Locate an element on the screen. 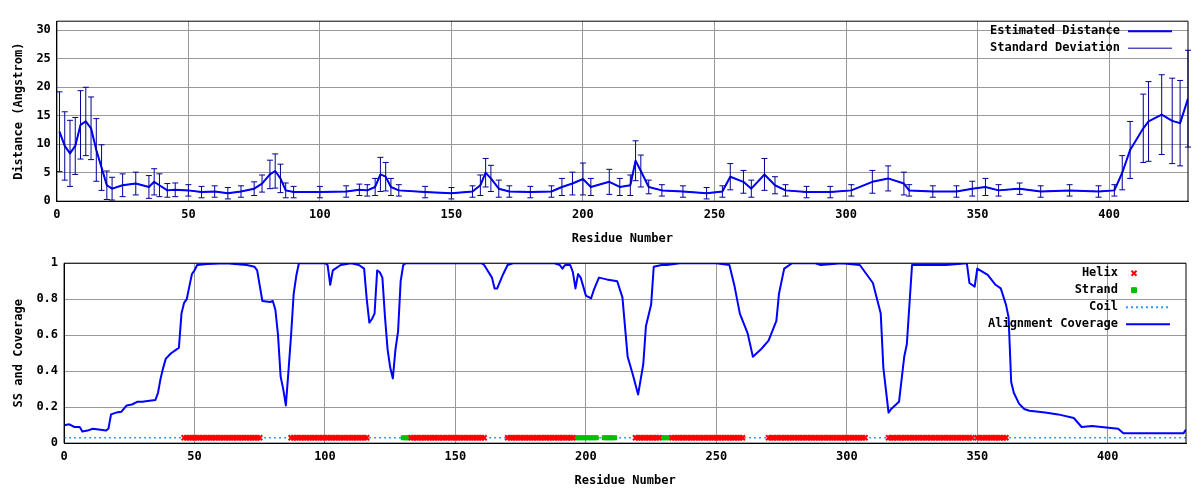 Image resolution: width=1200 pixels, height=500 pixels. y-tick-label: 25 is located at coordinates (43, 57).